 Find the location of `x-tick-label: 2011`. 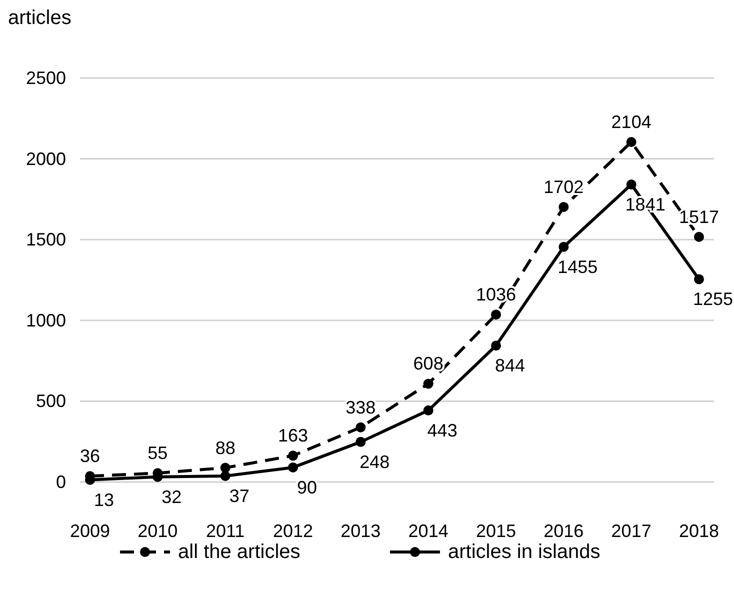

x-tick-label: 2011 is located at coordinates (225, 531).